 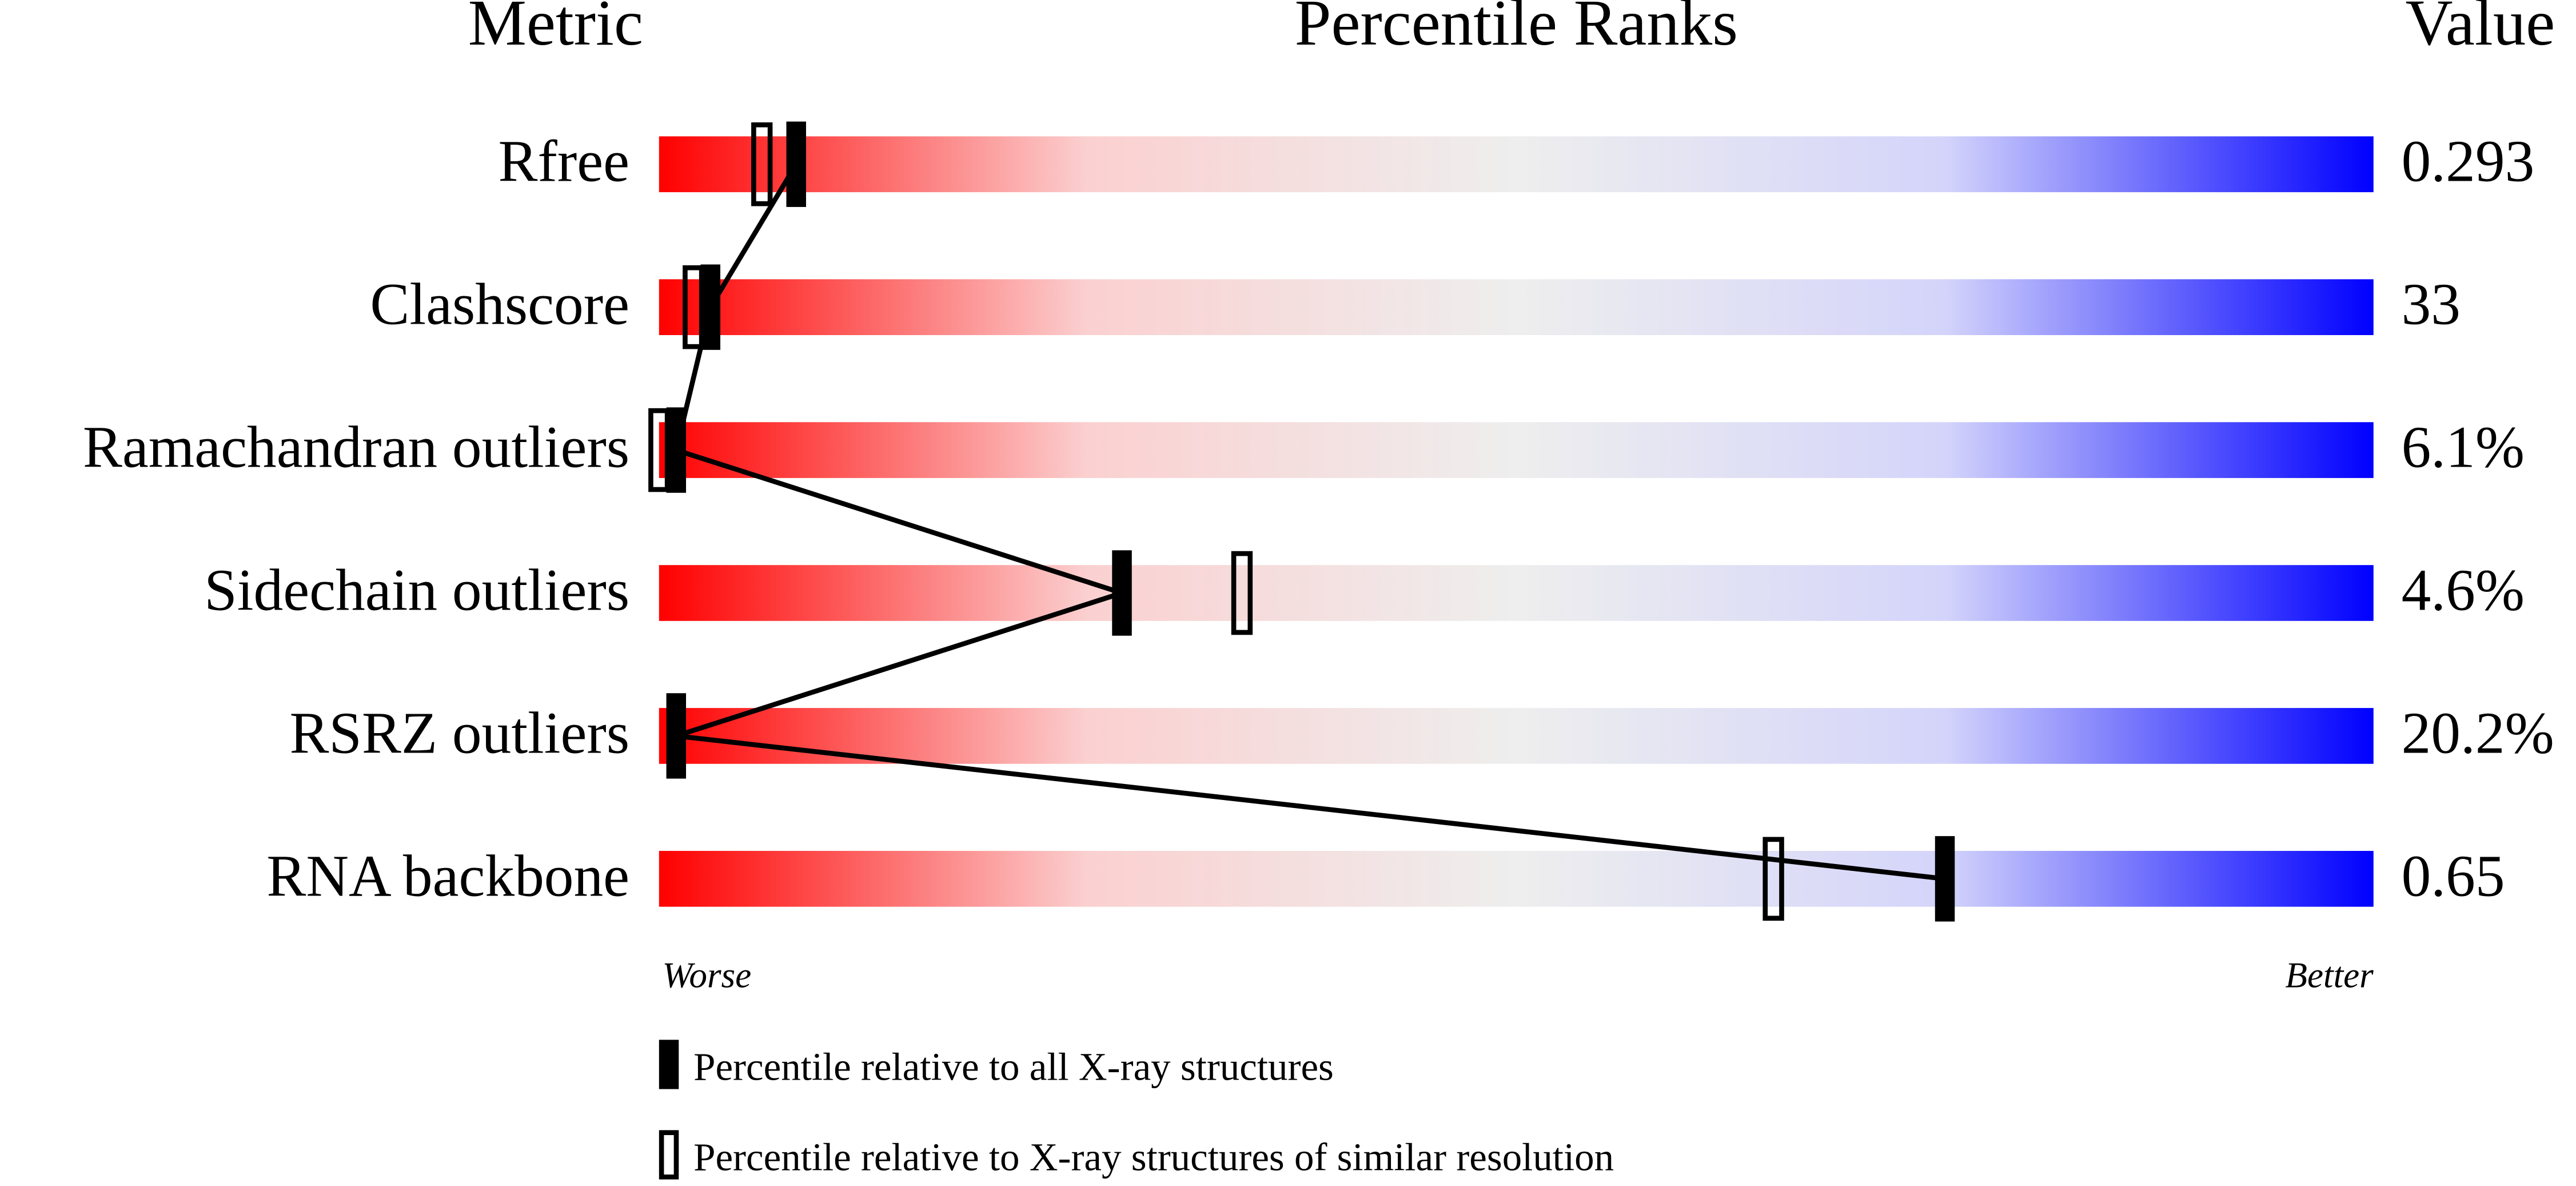 I want to click on metric-value: 0.293, so click(x=2468, y=161).